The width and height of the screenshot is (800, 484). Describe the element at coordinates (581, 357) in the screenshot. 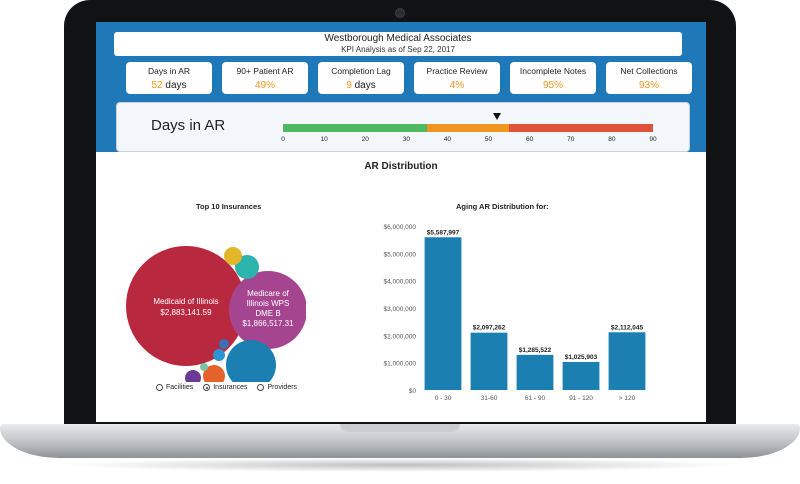

I see `bar-value-label: $1,025,903` at that location.